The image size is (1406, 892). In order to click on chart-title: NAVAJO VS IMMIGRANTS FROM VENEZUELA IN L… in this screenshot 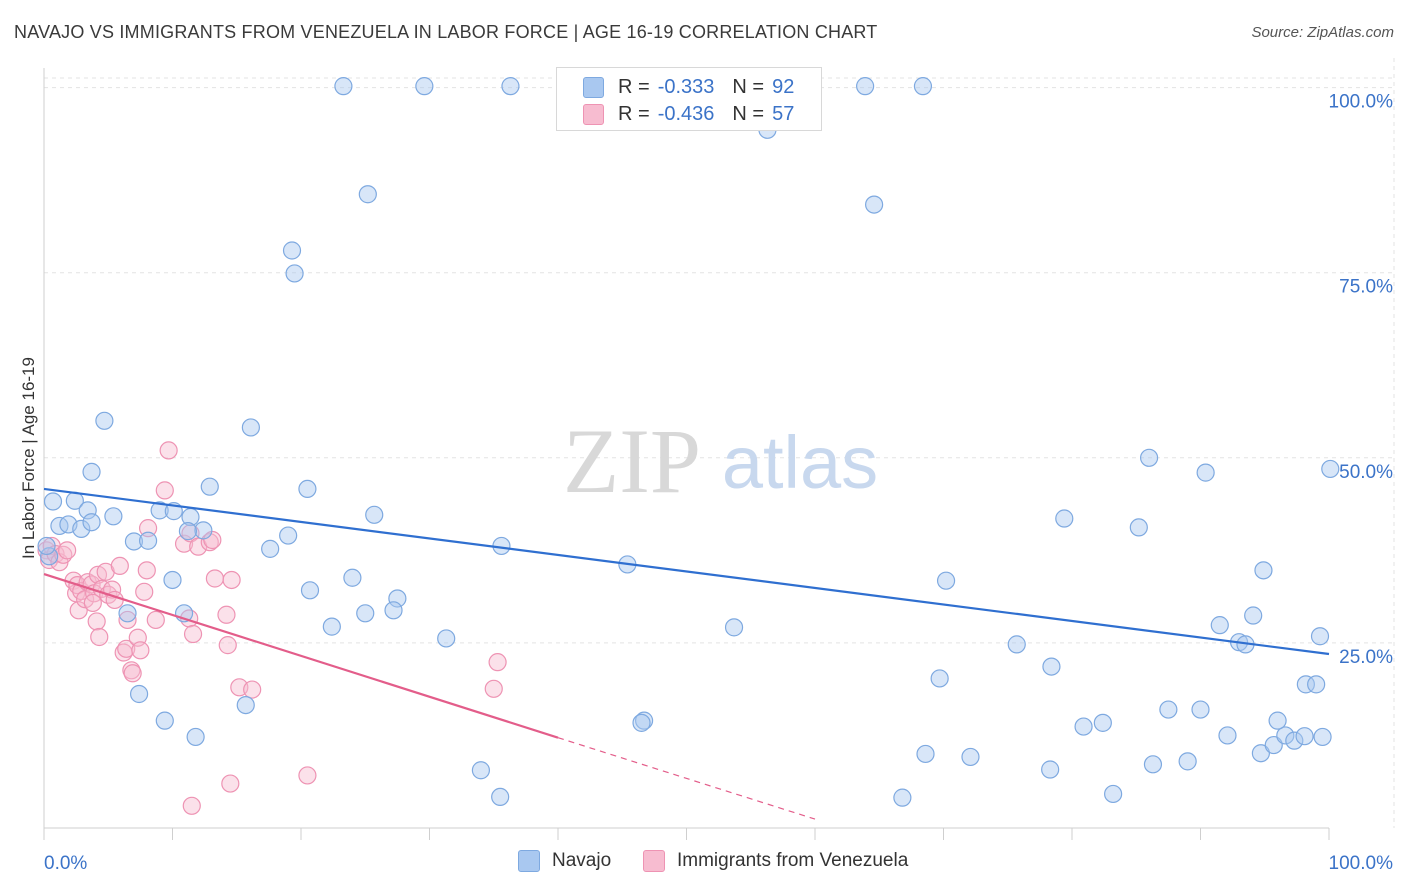, I will do `click(446, 32)`.